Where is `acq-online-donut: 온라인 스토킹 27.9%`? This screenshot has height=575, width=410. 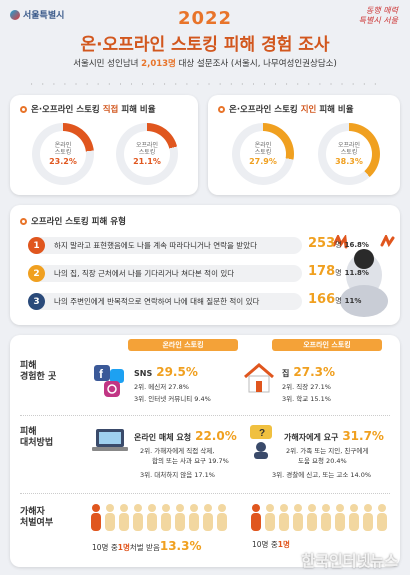
acq-online-donut: 온라인 스토킹 27.9% is located at coordinates (263, 154).